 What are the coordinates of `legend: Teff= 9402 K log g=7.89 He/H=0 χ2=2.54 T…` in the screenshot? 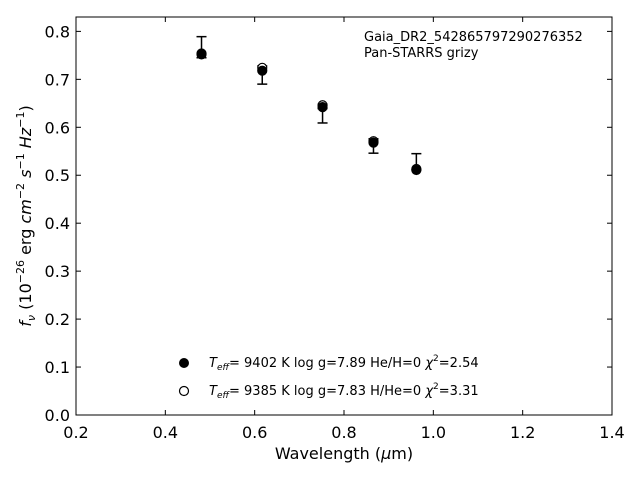 It's located at (328, 377).